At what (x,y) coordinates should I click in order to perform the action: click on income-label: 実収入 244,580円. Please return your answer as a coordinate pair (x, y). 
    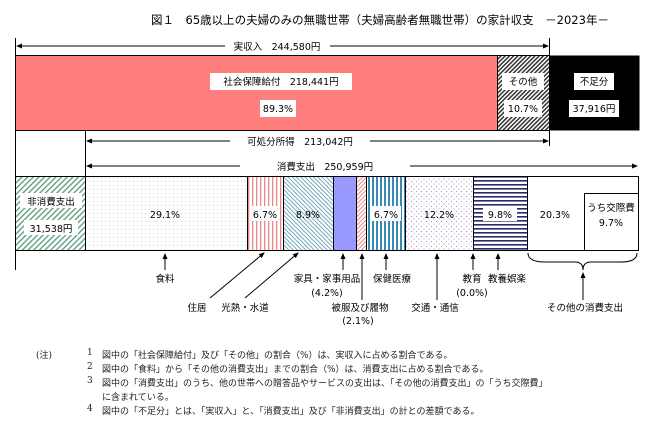
    Looking at the image, I should click on (277, 47).